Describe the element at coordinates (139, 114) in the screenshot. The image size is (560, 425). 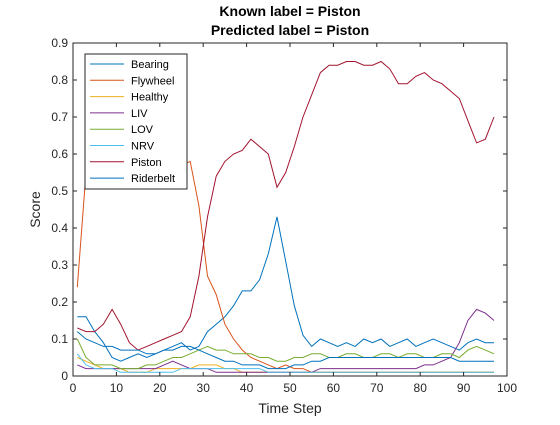
I see `legend-label-liv: LIV` at that location.